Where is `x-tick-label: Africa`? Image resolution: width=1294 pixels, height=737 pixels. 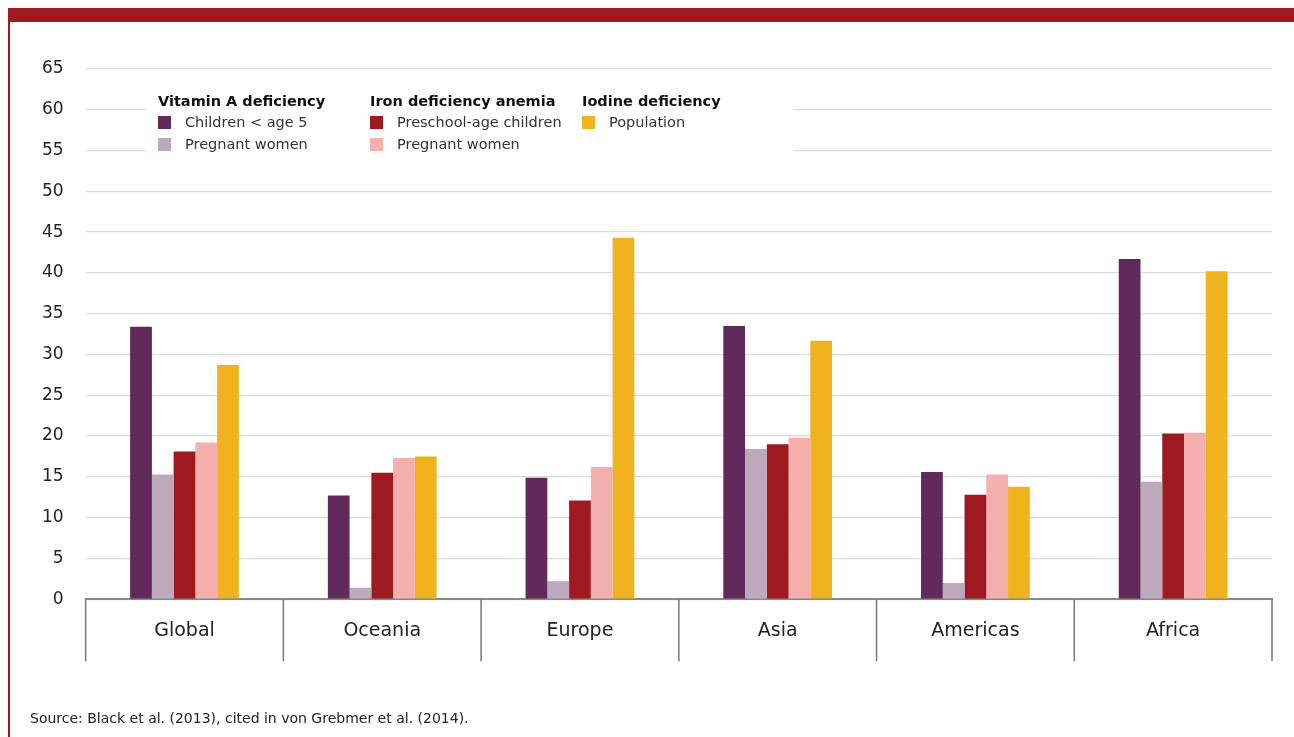
x-tick-label: Africa is located at coordinates (1173, 628).